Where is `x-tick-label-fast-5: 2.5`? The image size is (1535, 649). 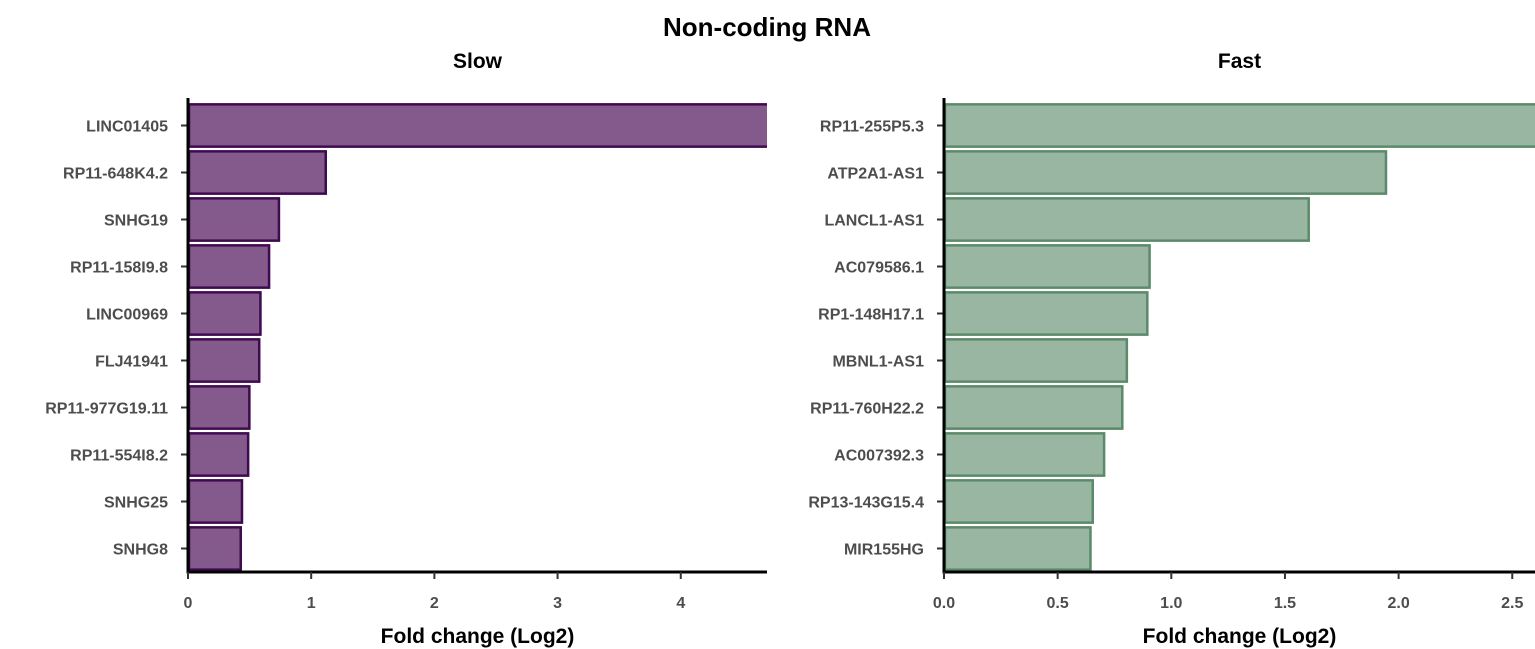 x-tick-label-fast-5: 2.5 is located at coordinates (1512, 603).